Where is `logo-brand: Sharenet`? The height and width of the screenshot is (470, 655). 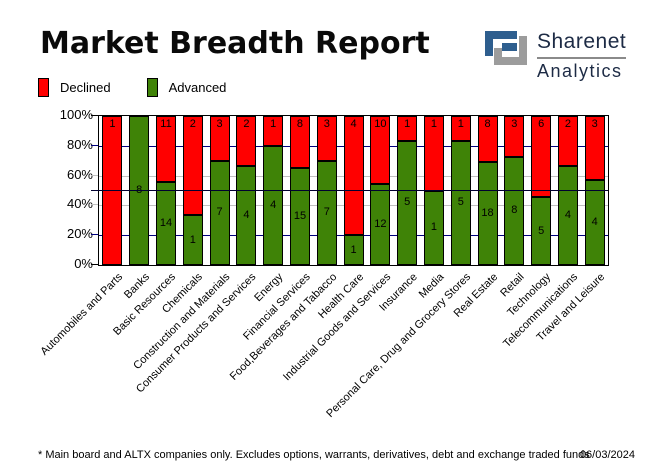
logo-brand: Sharenet is located at coordinates (582, 44).